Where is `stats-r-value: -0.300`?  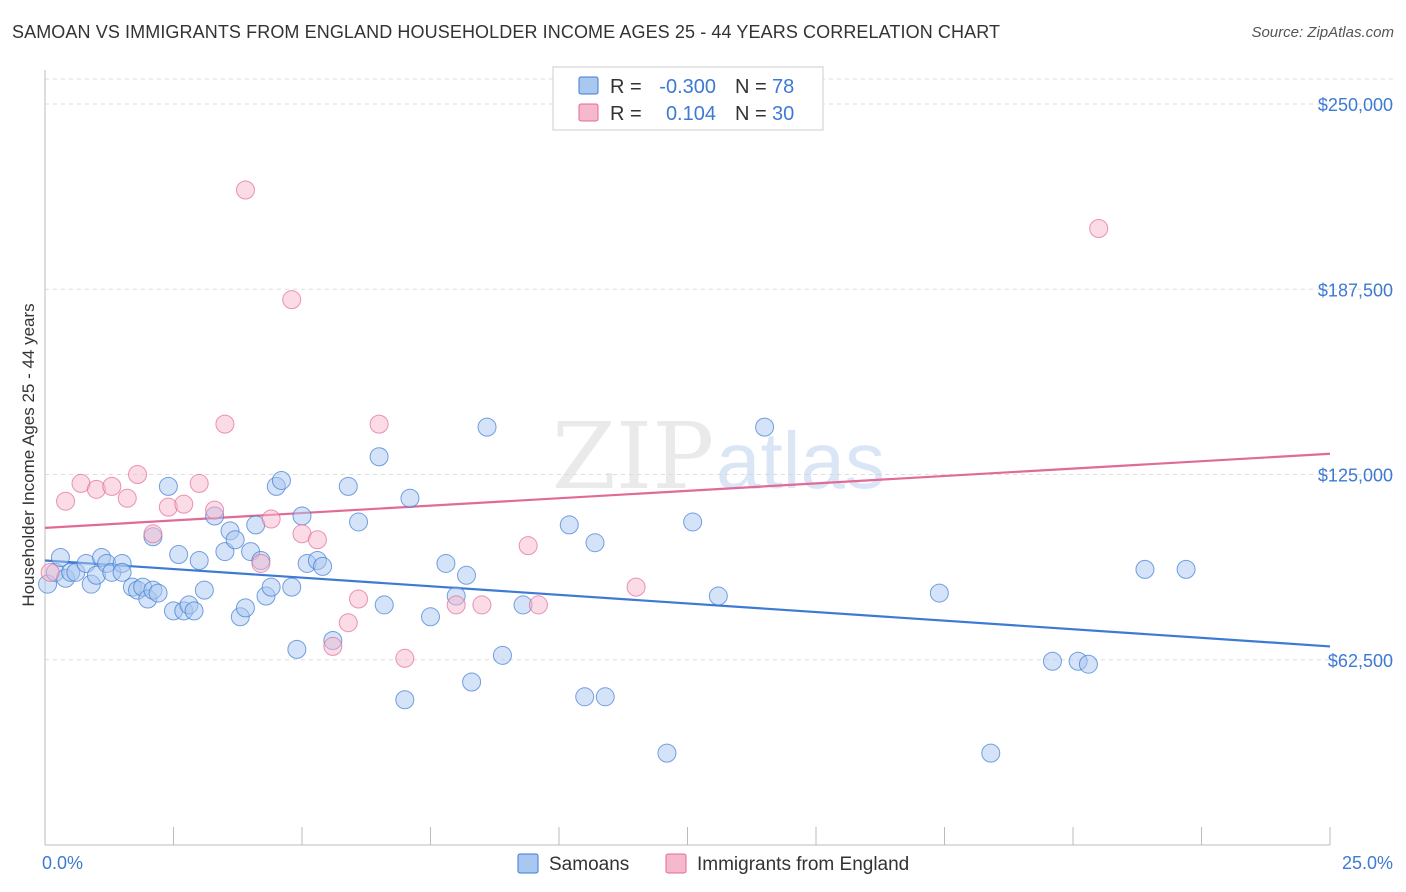 stats-r-value: -0.300 is located at coordinates (687, 87).